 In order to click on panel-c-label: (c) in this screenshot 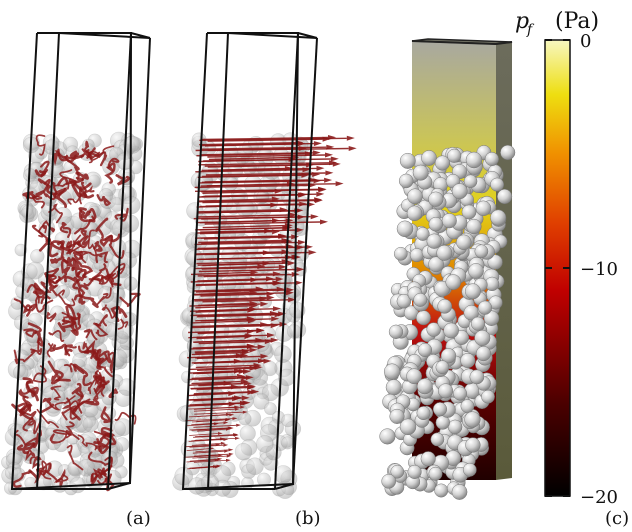, I will do `click(617, 518)`.